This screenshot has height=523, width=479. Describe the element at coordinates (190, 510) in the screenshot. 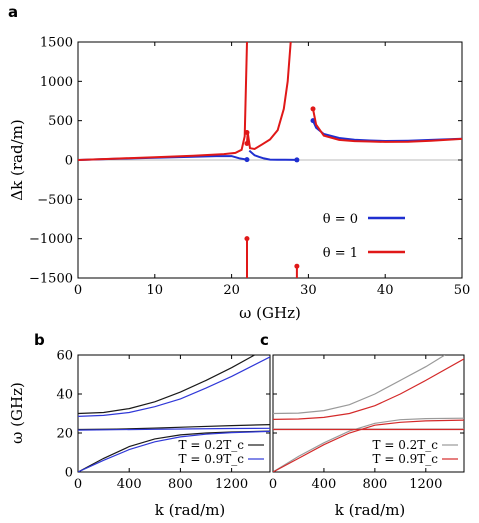

I see `panel-b-xlabel: k (rad/m)` at that location.